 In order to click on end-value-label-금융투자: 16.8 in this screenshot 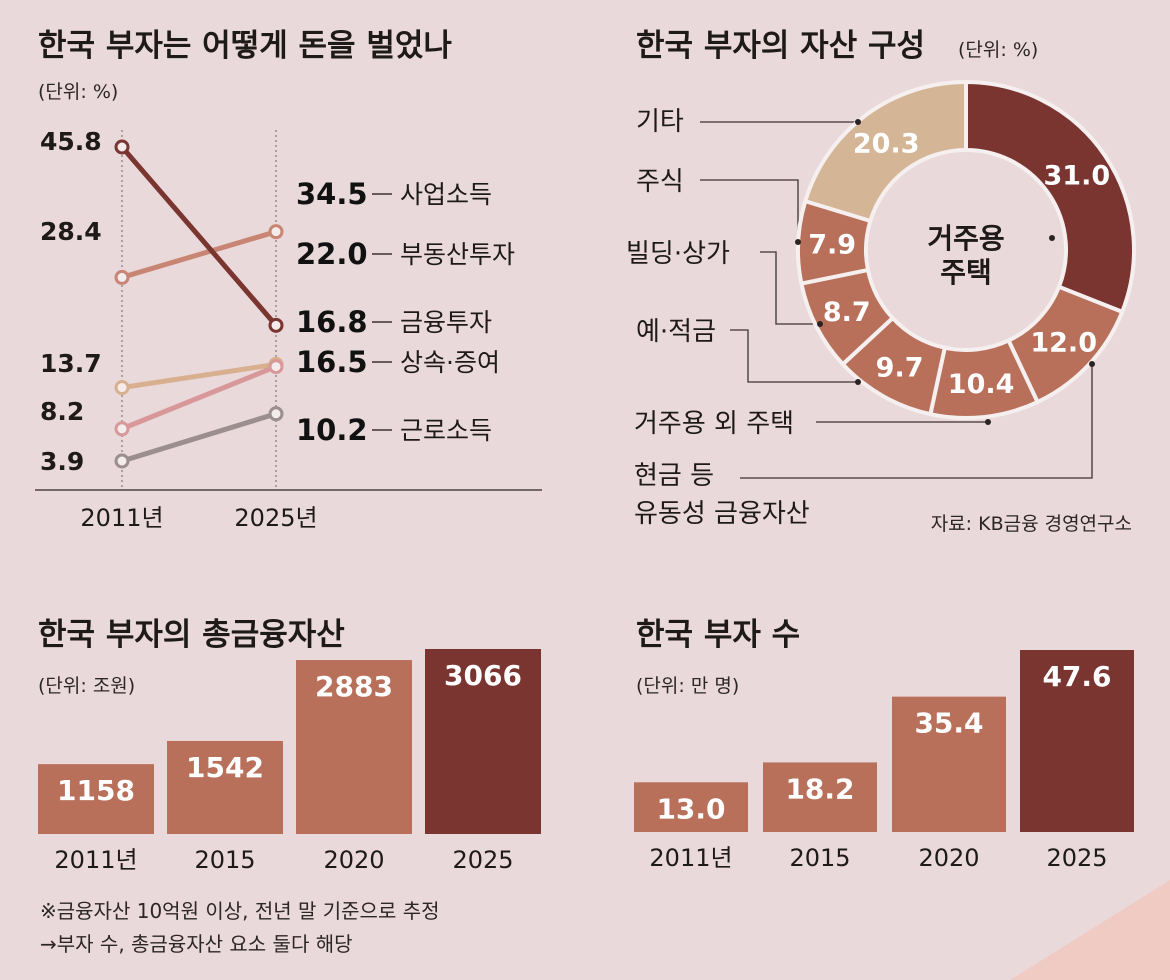, I will do `click(332, 322)`.